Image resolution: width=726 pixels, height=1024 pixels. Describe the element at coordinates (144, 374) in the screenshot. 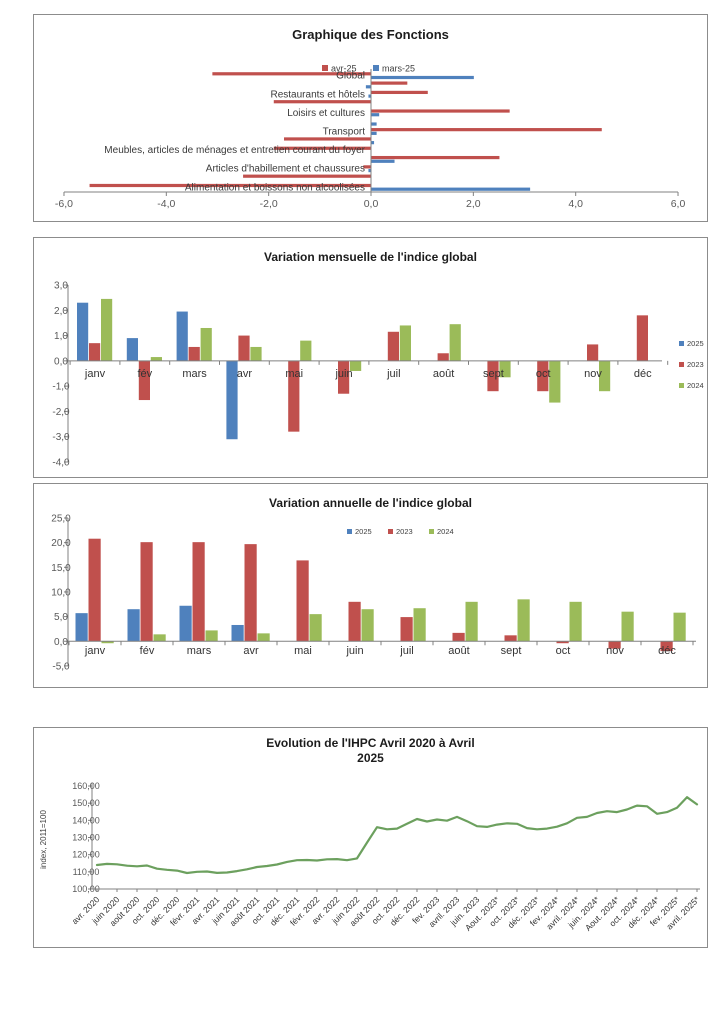

I see `month-label: fév` at that location.